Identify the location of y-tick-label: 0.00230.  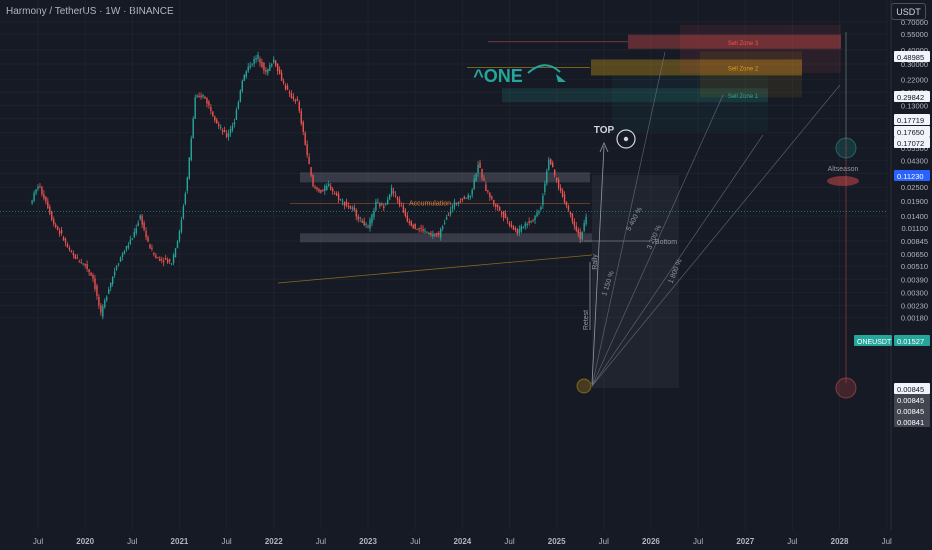
(914, 305).